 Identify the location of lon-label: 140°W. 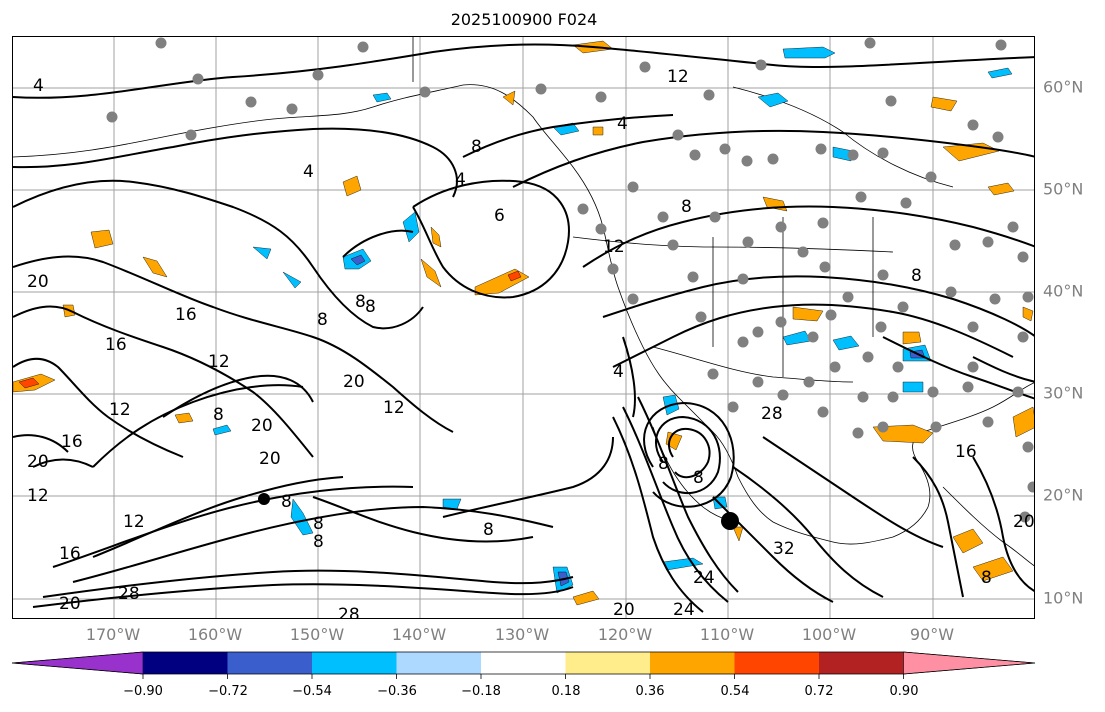
(419, 634).